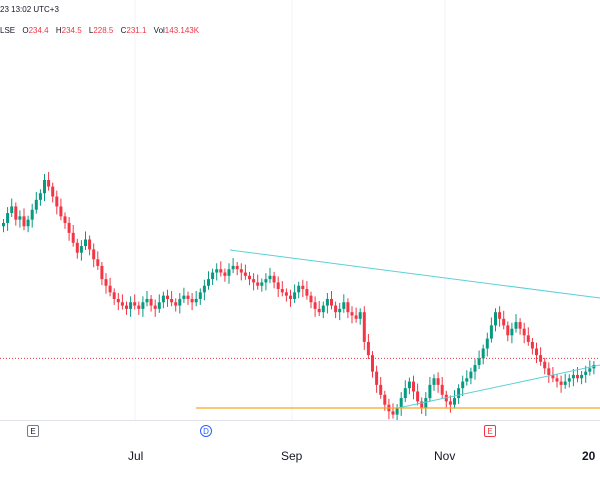  I want to click on trendline-lower, so click(498, 386).